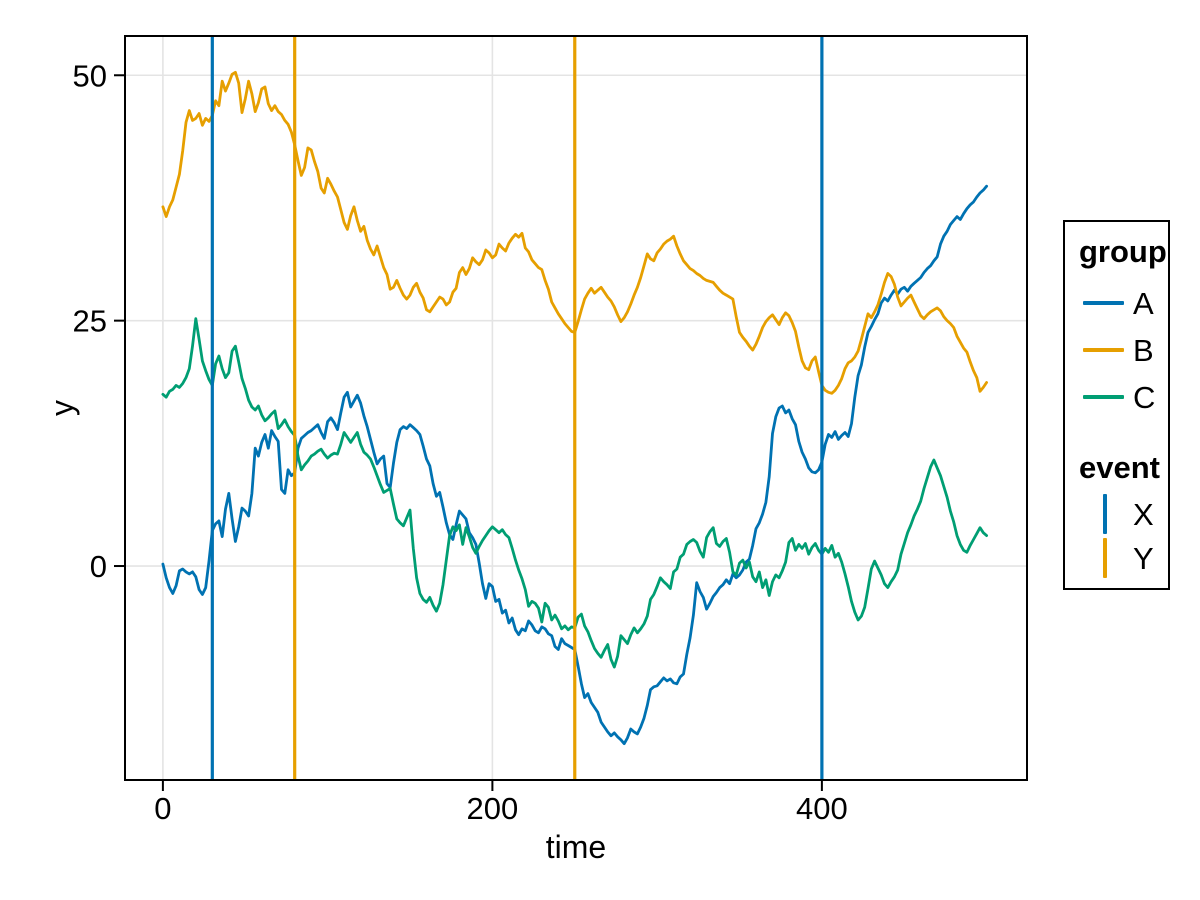  What do you see at coordinates (1143, 514) in the screenshot?
I see `legend-label-X: X` at bounding box center [1143, 514].